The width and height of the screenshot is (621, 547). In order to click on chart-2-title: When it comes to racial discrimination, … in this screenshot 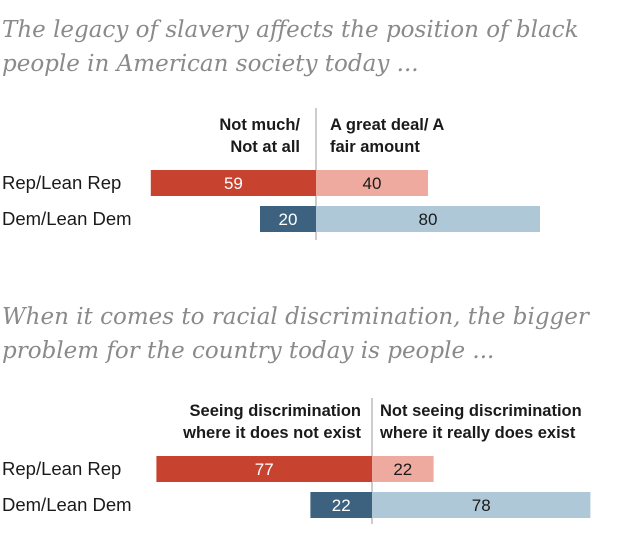, I will do `click(295, 334)`.